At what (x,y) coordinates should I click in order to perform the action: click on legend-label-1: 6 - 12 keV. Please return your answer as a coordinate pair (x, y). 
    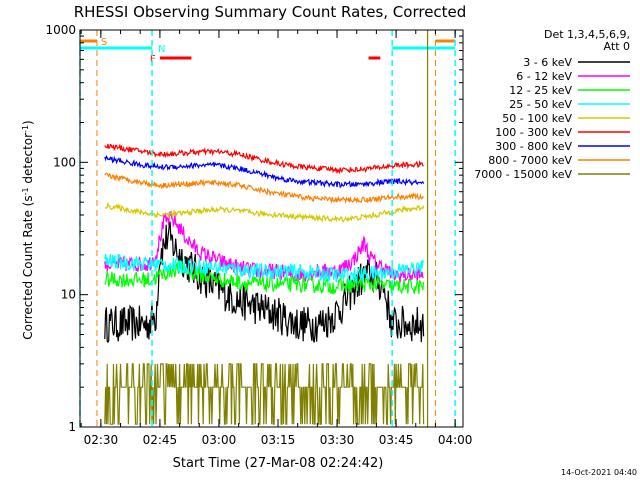
    Looking at the image, I should click on (544, 76).